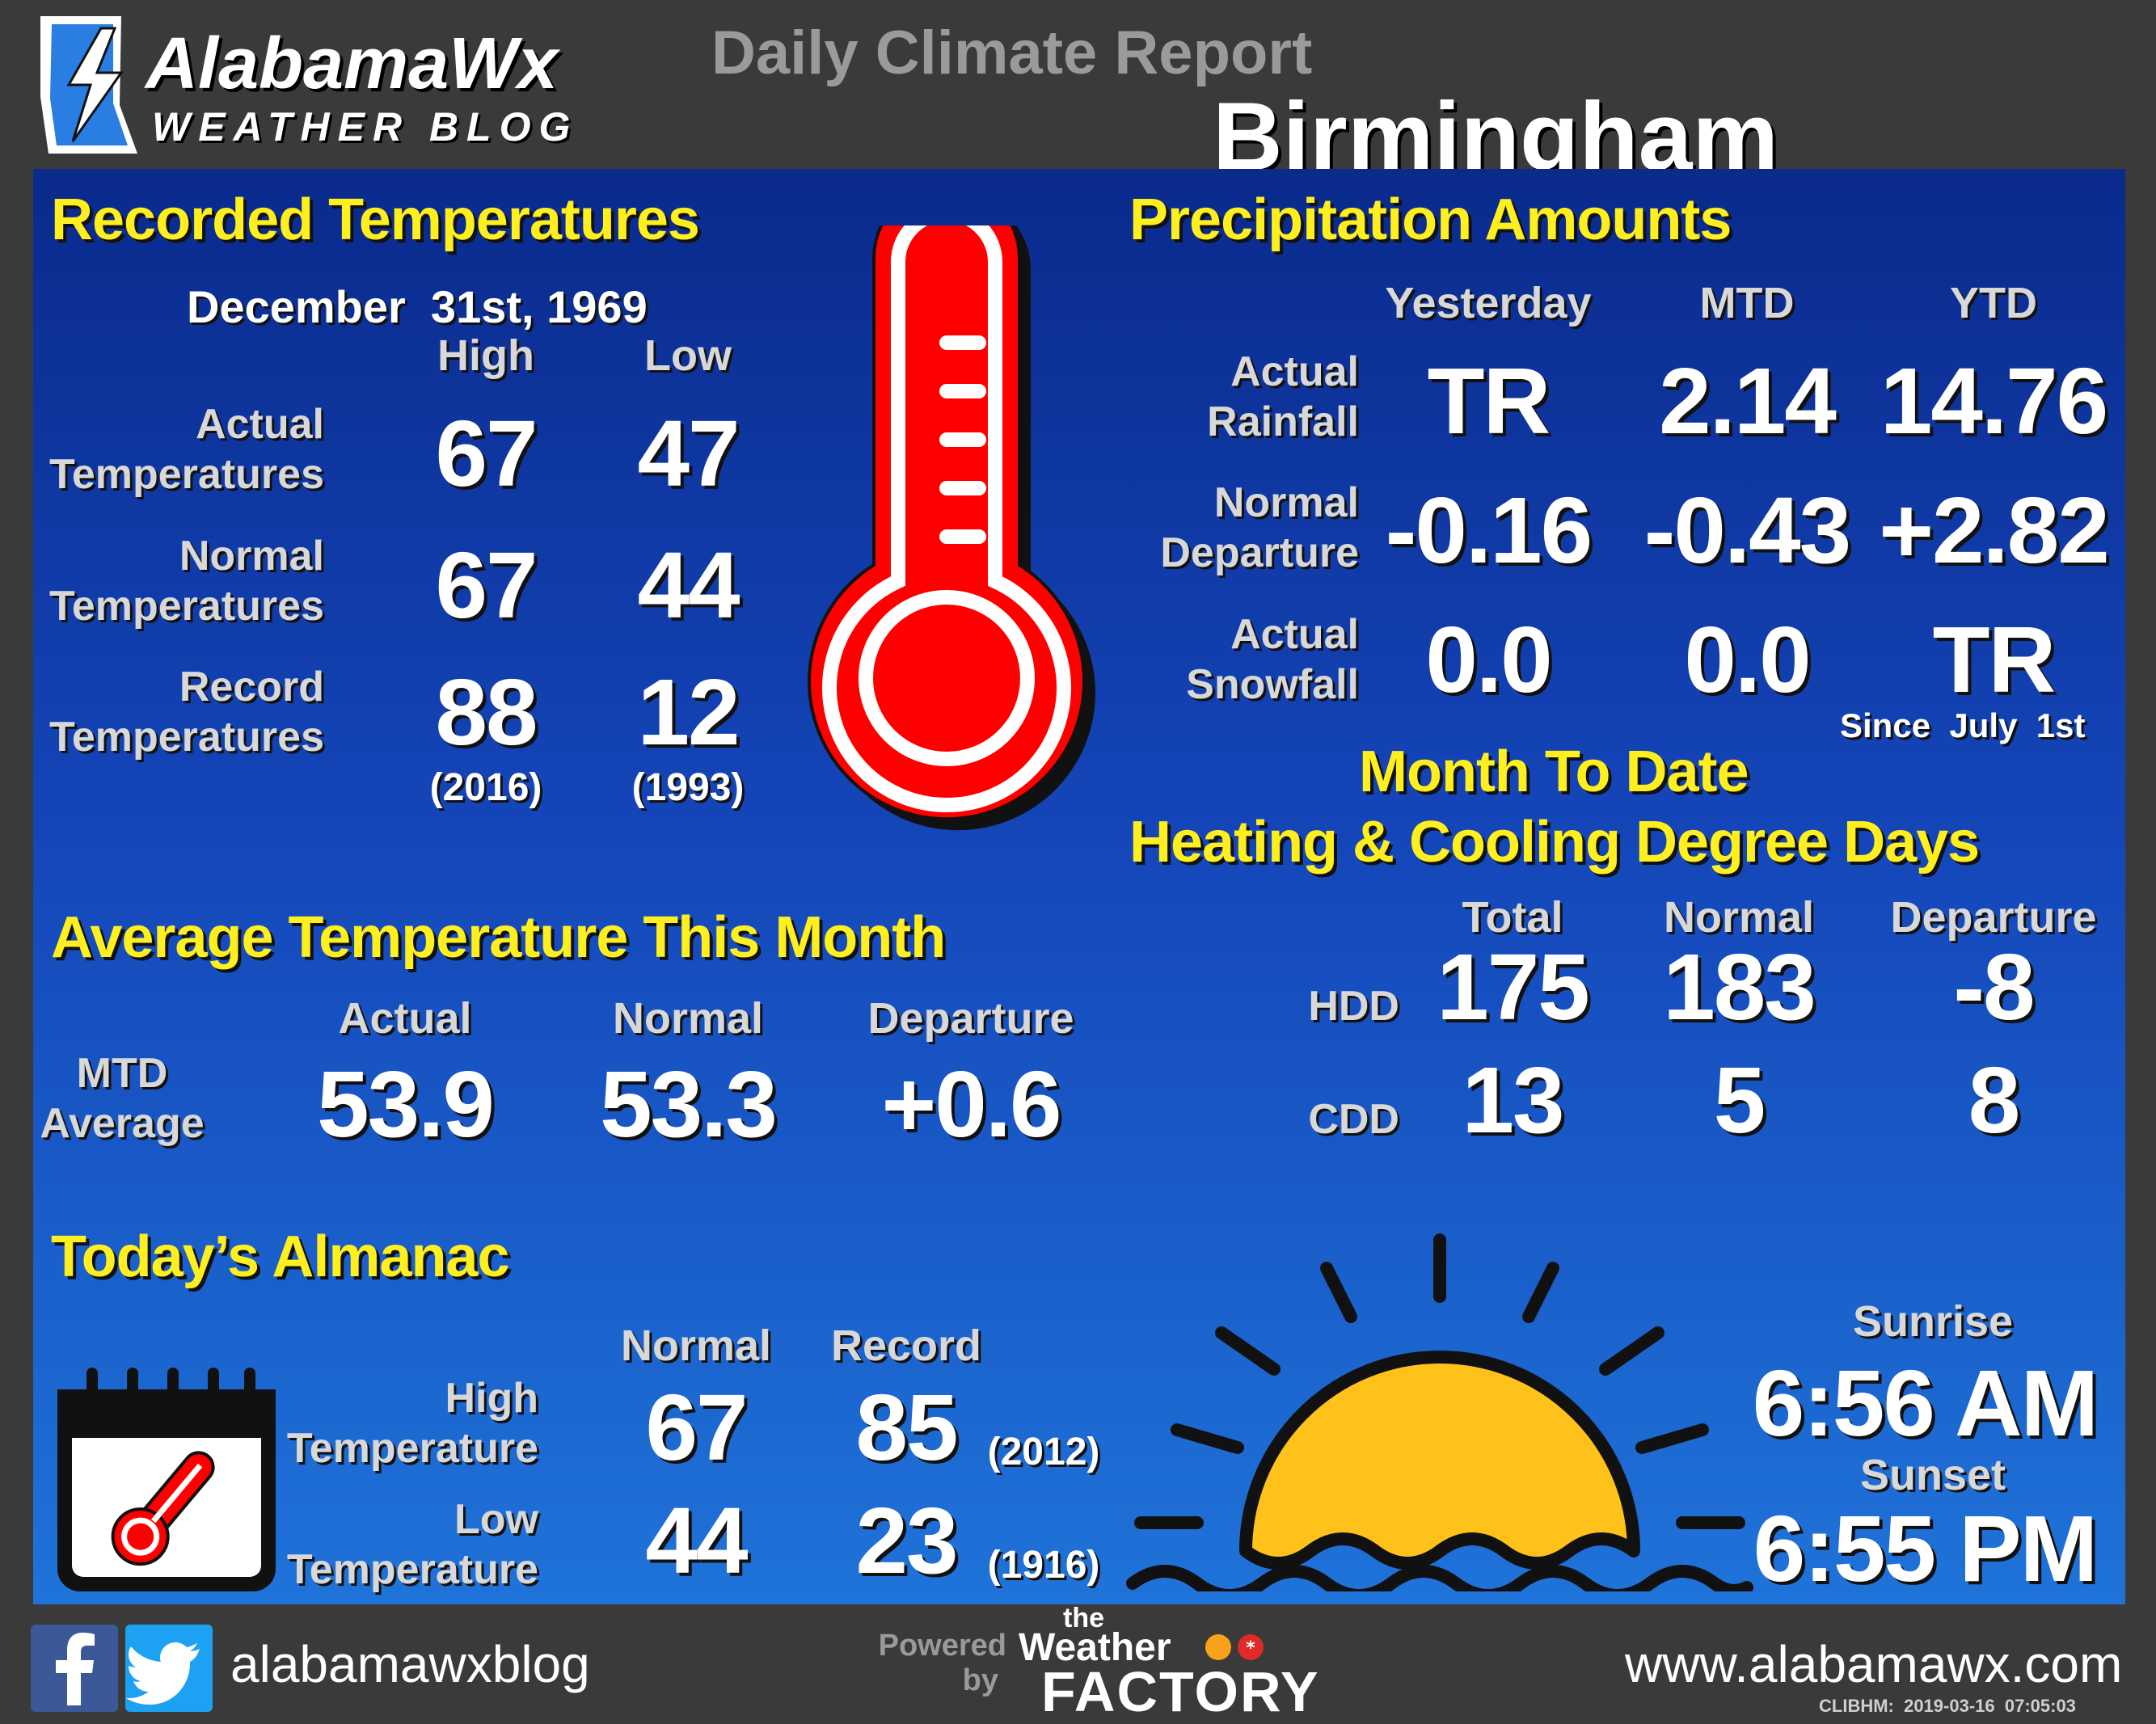 The height and width of the screenshot is (1724, 2156). What do you see at coordinates (1489, 659) in the screenshot?
I see `snow-yesterday: 0.0` at bounding box center [1489, 659].